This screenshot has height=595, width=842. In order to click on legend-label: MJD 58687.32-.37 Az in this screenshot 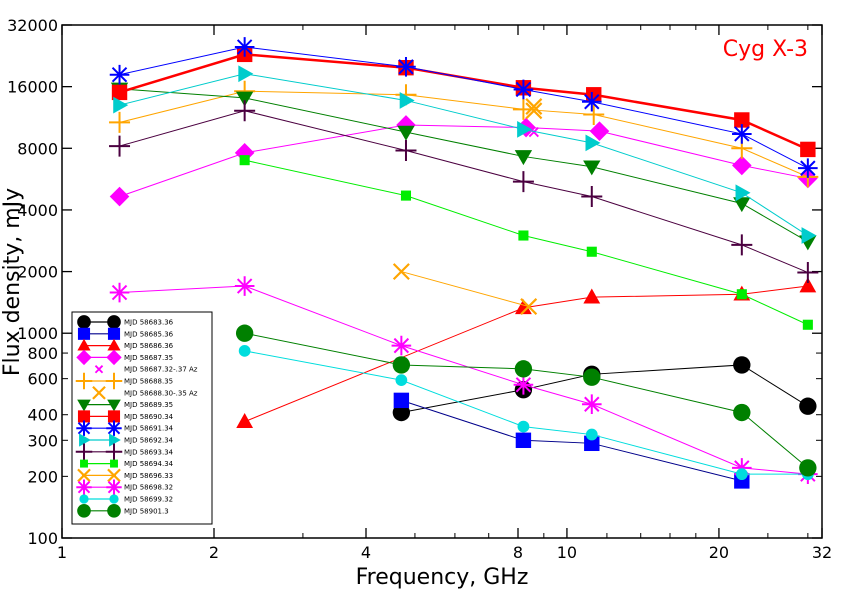, I will do `click(161, 370)`.